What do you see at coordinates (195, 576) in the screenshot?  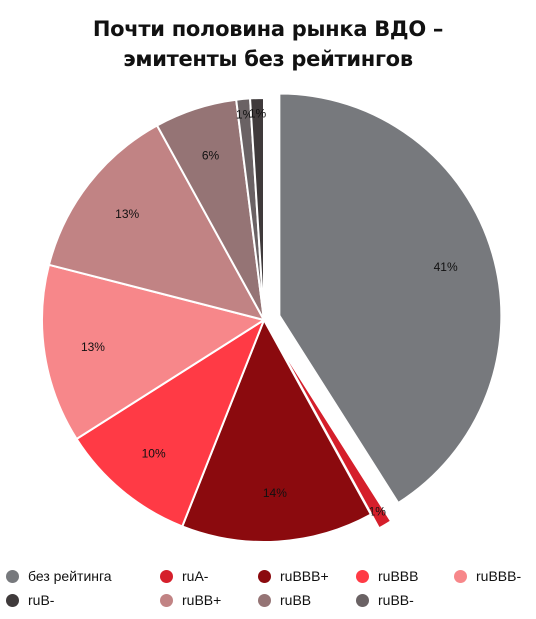 I see `legend-label: ruA-` at bounding box center [195, 576].